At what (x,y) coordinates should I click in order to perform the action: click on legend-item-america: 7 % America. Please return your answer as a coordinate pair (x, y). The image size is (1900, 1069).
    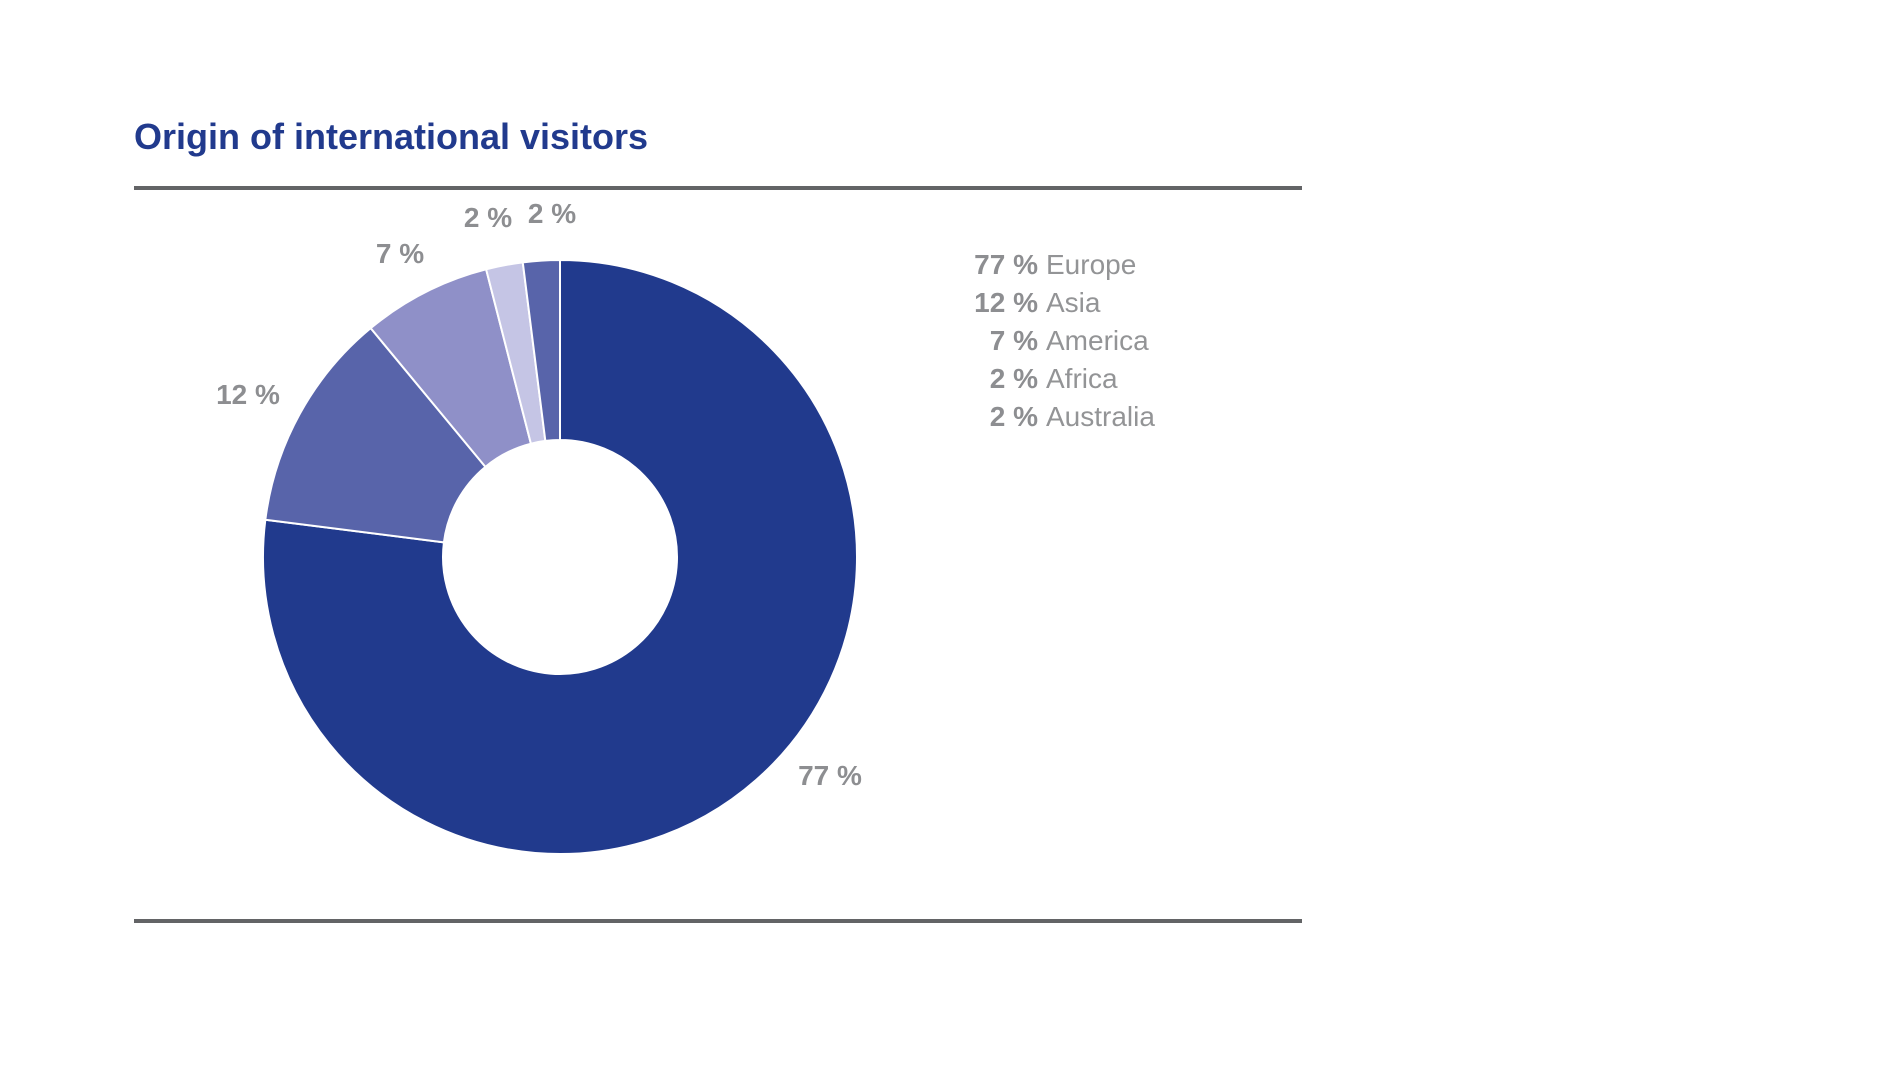
    Looking at the image, I should click on (1052, 341).